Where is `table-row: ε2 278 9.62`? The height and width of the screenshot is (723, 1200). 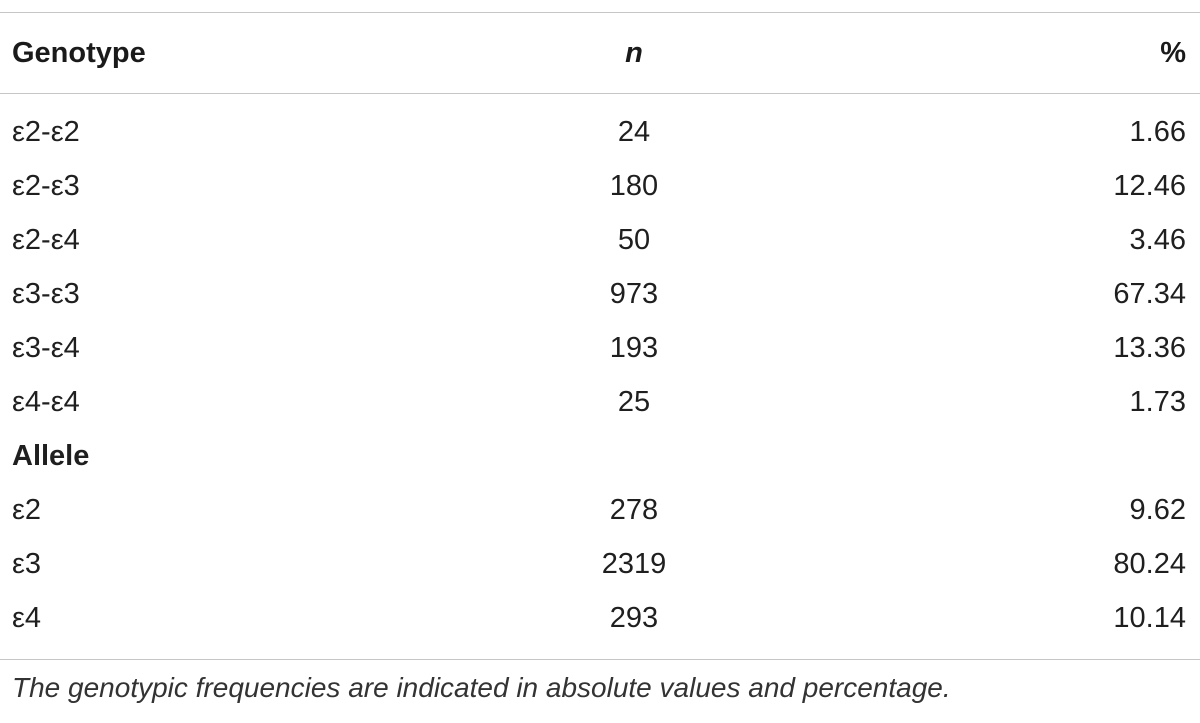 table-row: ε2 278 9.62 is located at coordinates (600, 510).